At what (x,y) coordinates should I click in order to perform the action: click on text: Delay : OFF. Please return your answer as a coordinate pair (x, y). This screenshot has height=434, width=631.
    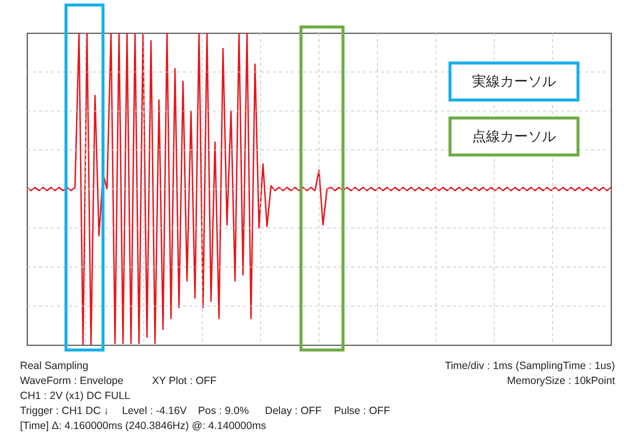
    Looking at the image, I should click on (293, 411).